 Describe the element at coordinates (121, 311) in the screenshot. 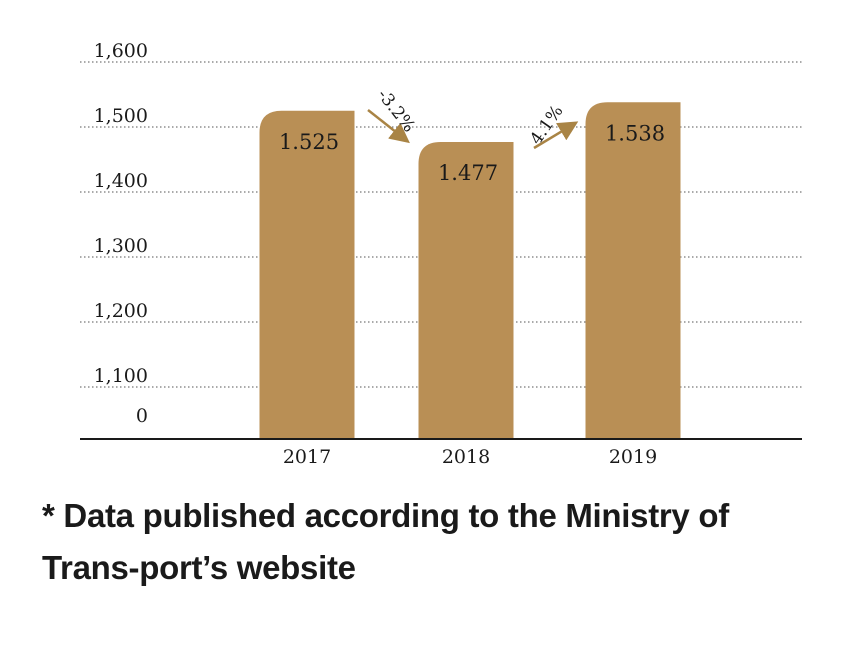

I see `y-tick-label: 1,200` at that location.